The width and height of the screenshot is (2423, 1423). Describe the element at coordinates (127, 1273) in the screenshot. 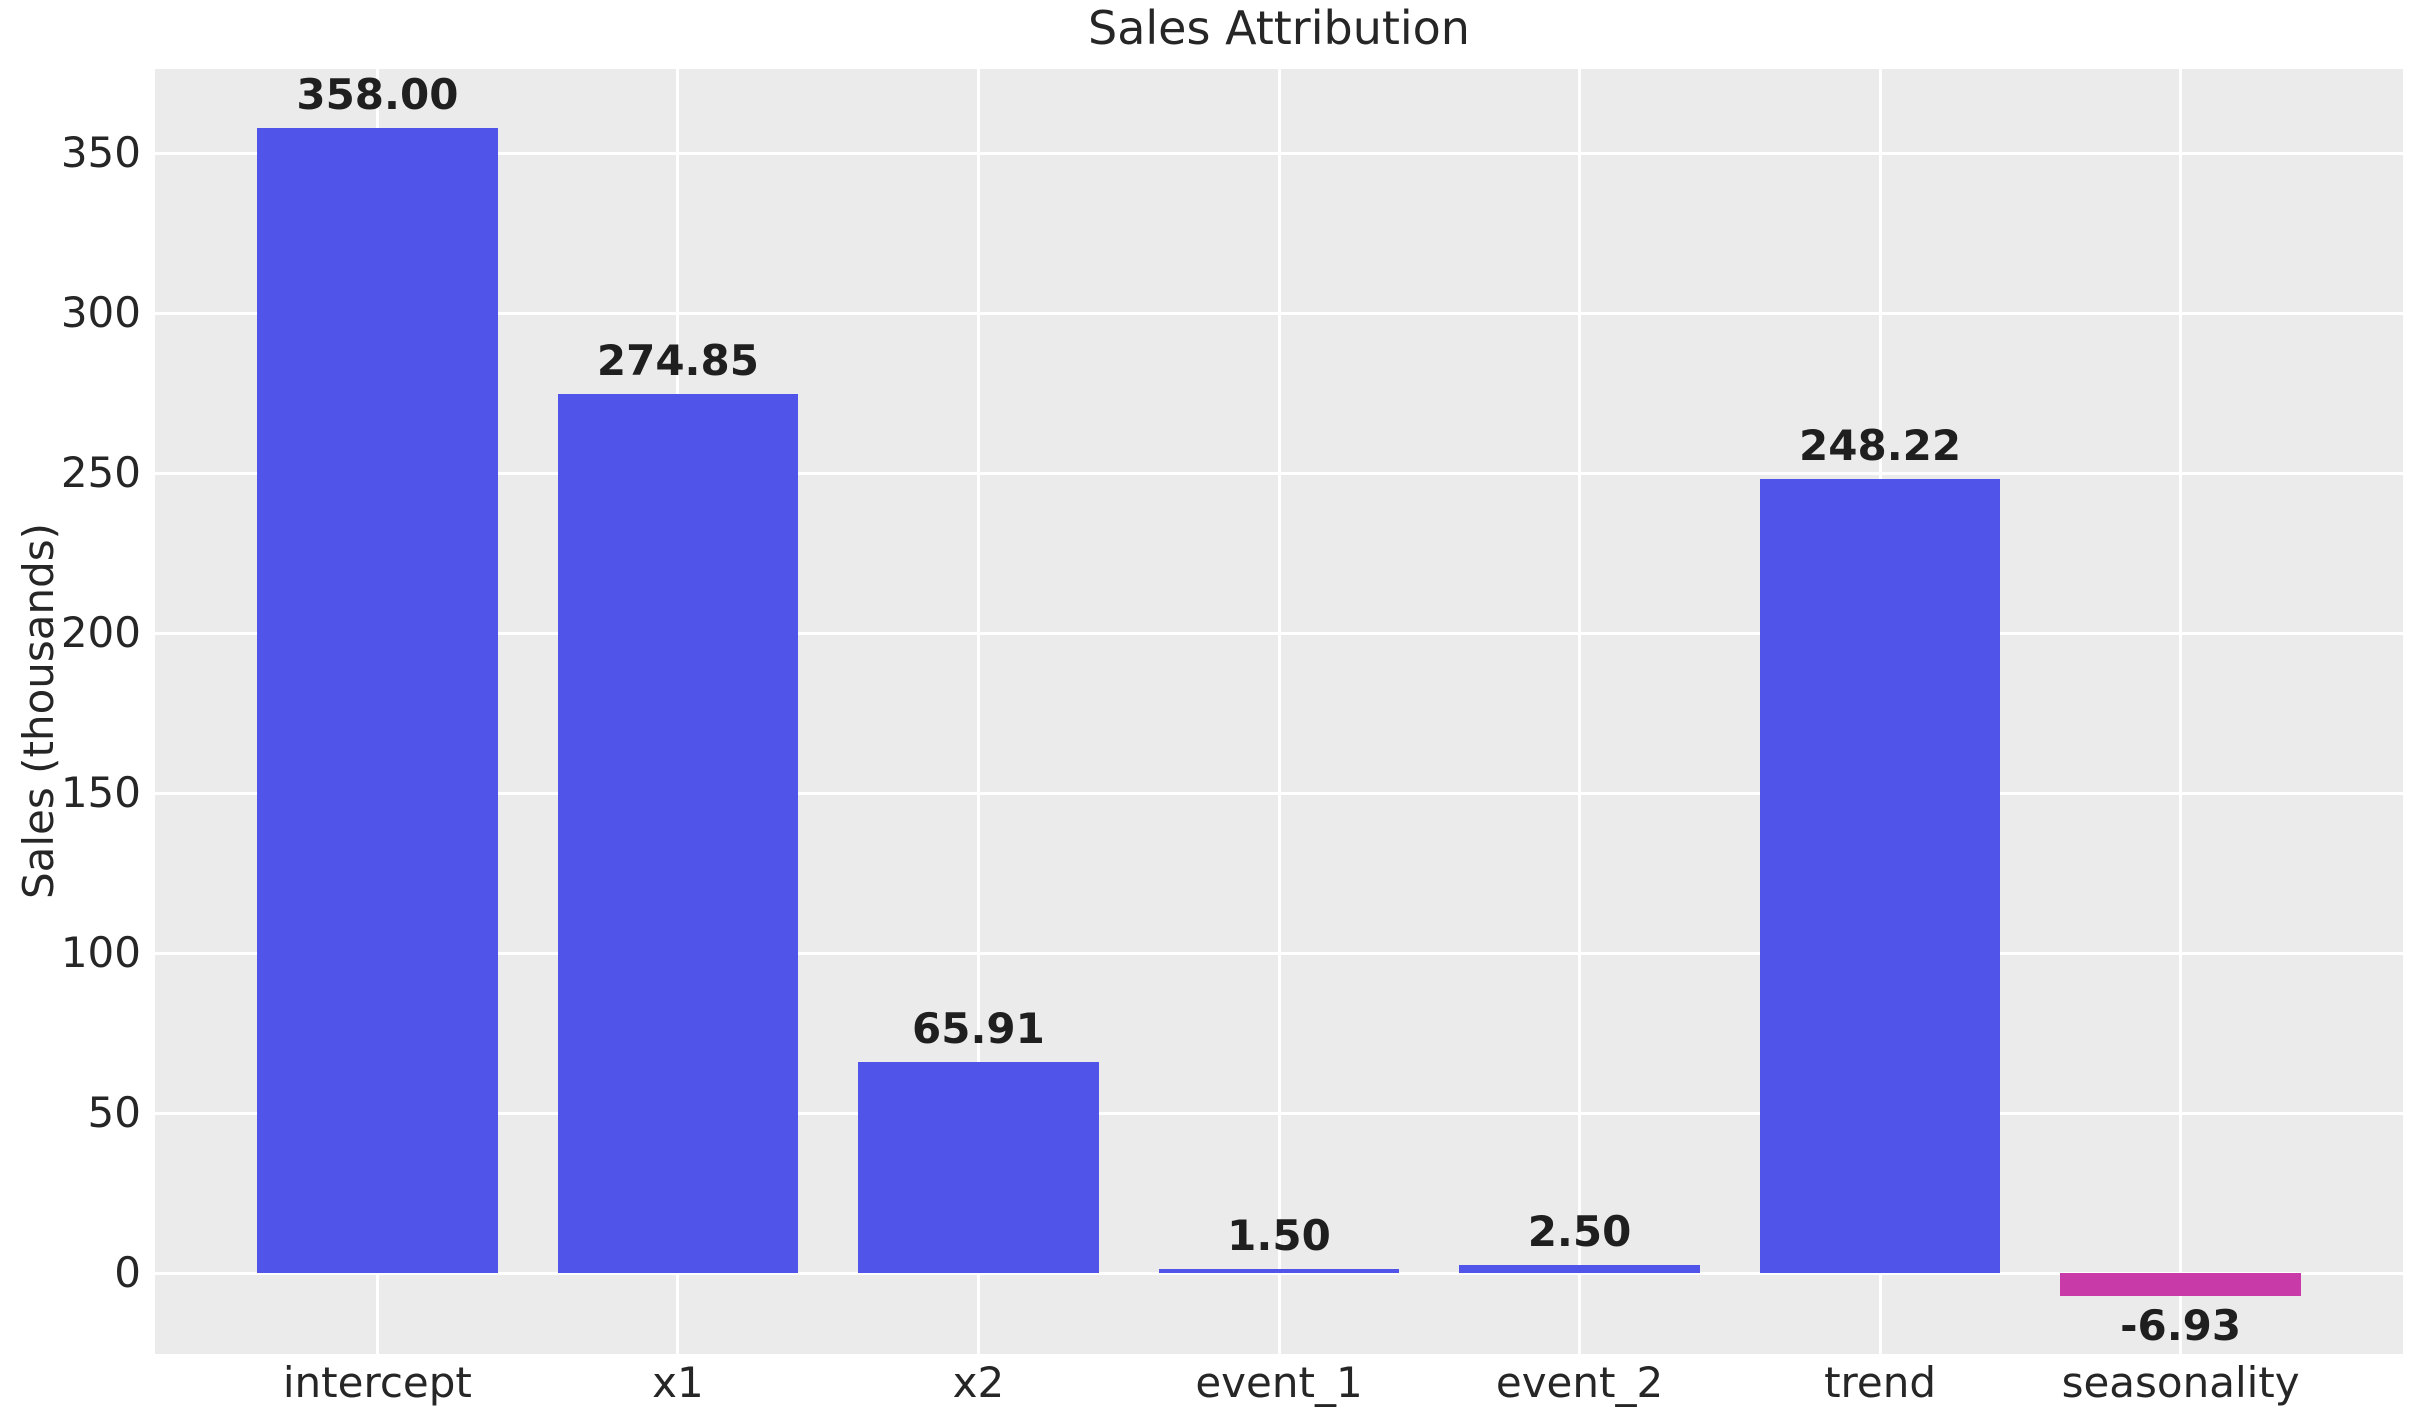

I see `ytick-0: 0` at that location.